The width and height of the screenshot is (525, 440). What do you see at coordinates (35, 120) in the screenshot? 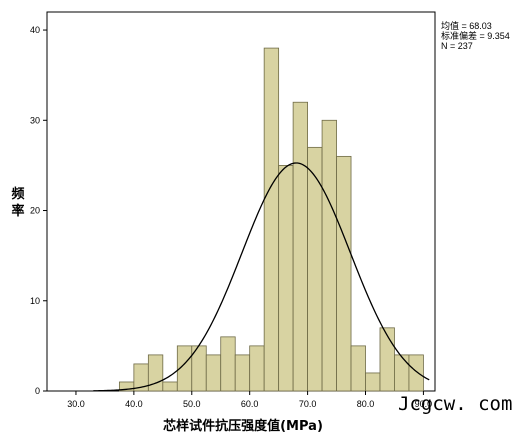
I see `y-tick-label: 30` at bounding box center [35, 120].